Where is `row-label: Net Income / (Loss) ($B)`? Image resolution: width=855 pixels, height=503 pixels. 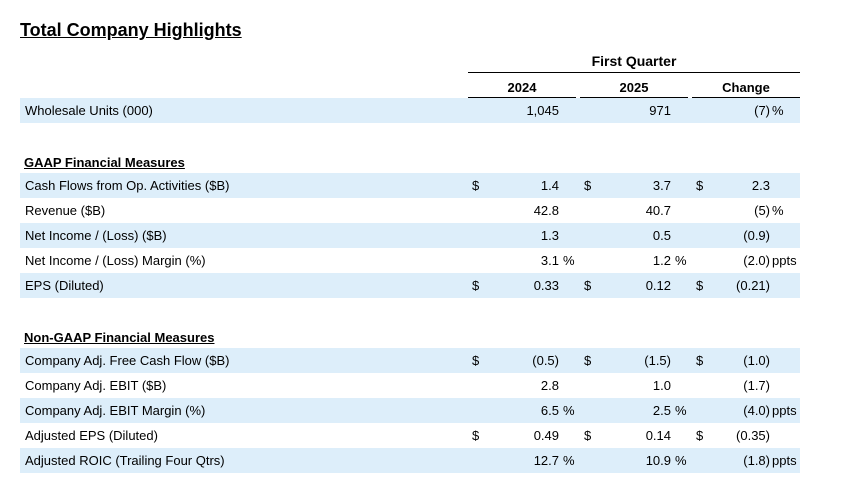 row-label: Net Income / (Loss) ($B) is located at coordinates (96, 235).